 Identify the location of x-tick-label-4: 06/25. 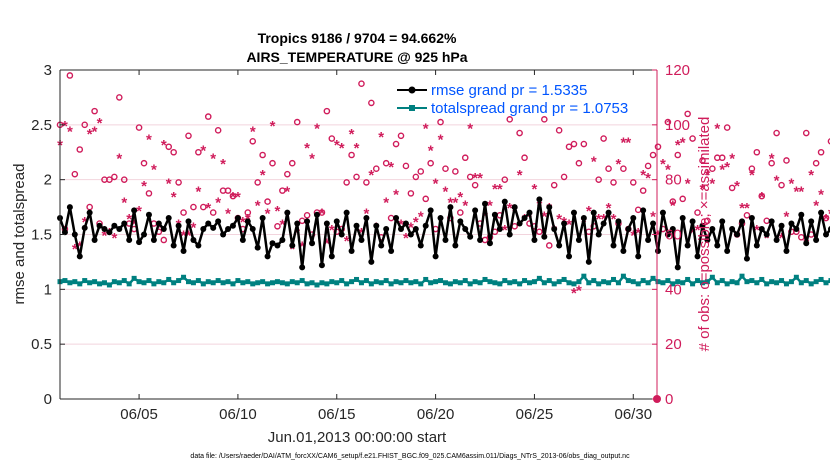
(535, 414).